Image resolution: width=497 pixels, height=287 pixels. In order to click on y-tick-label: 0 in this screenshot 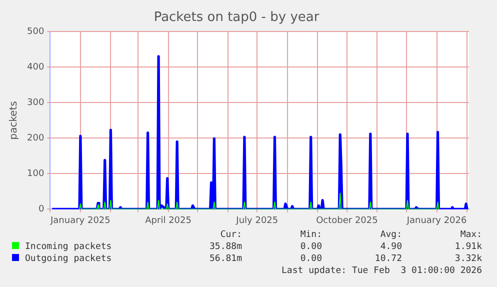, I will do `click(41, 209)`.